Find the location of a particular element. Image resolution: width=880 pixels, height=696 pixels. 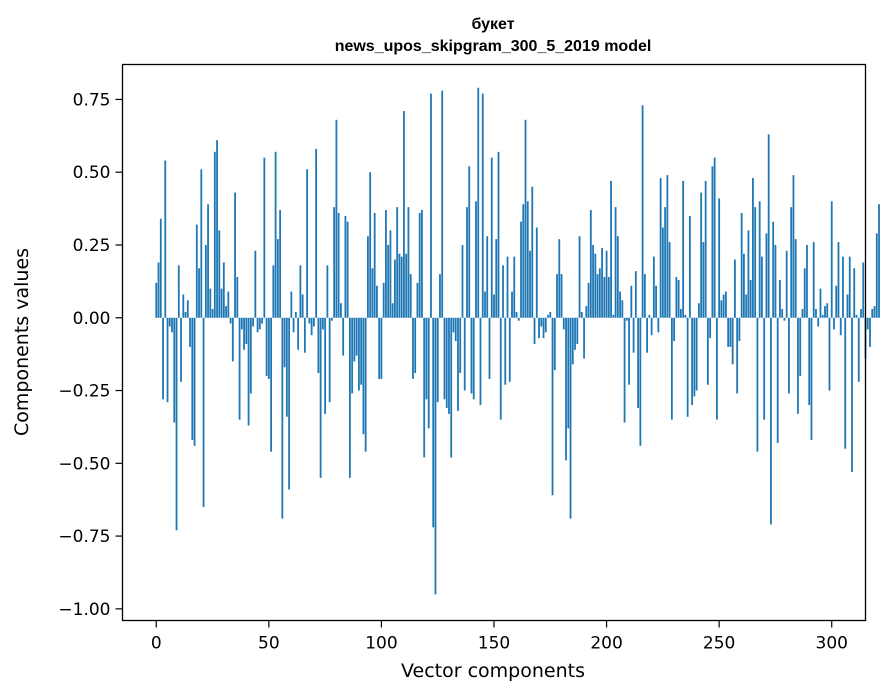

x-tick-label: 250 is located at coordinates (719, 644).